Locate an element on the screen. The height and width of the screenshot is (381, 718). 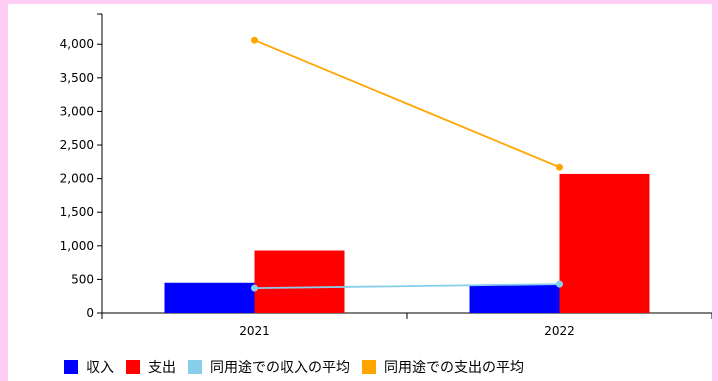
y-tick-label: 2,000 is located at coordinates (77, 179).